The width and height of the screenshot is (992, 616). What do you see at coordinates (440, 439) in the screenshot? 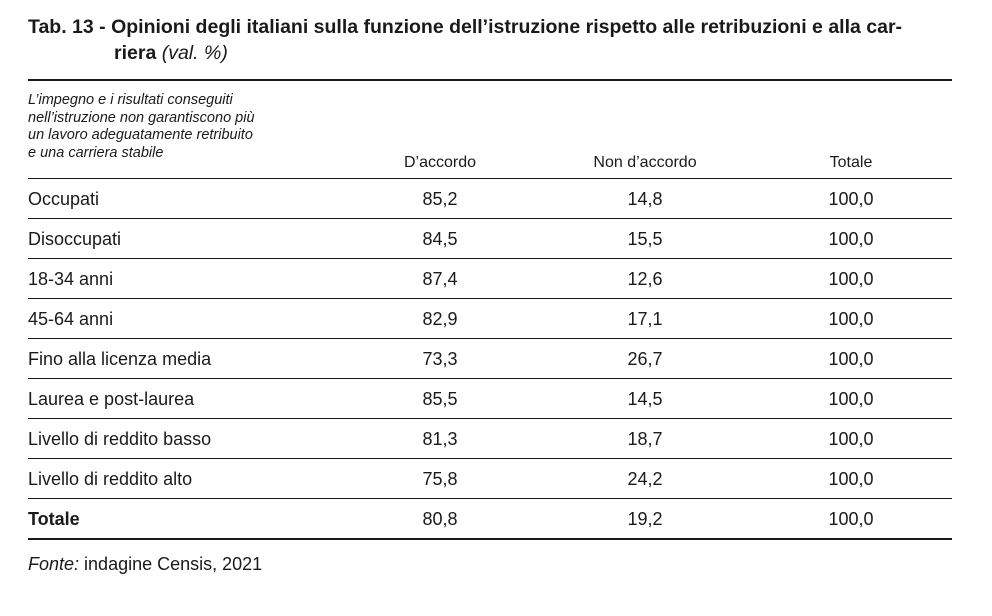
I see `cell-daccordo: 81,3` at bounding box center [440, 439].